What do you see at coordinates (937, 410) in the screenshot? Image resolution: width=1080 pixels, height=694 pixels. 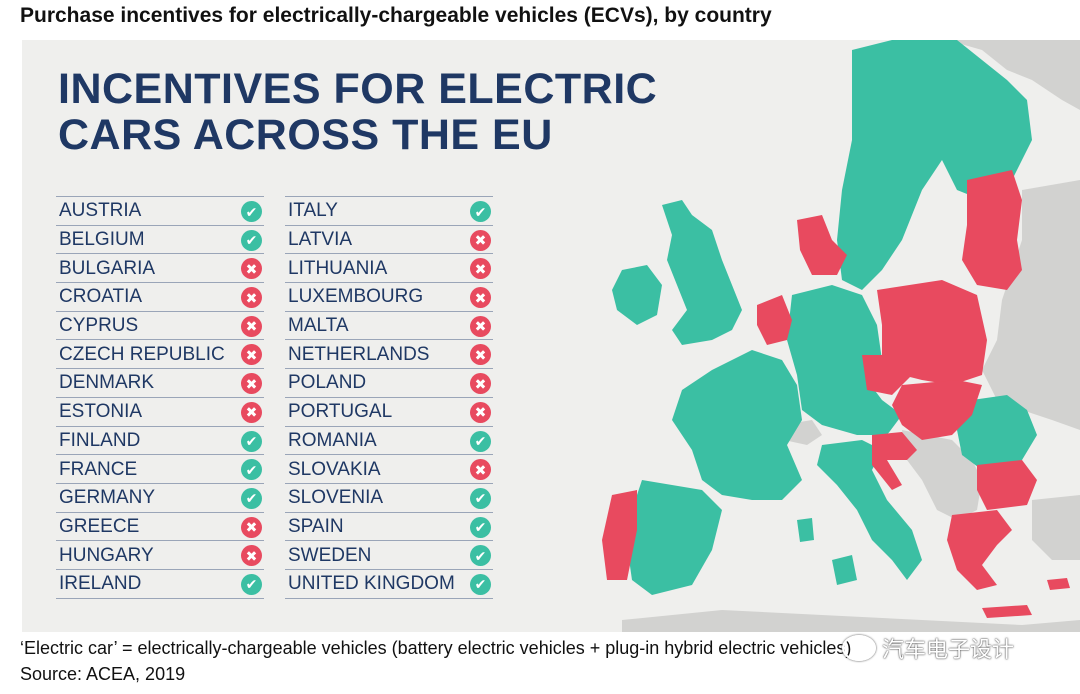 I see `map-slovakia-hungary` at bounding box center [937, 410].